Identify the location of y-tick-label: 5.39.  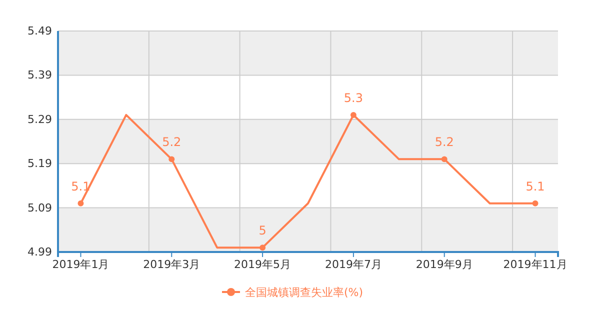
(40, 75).